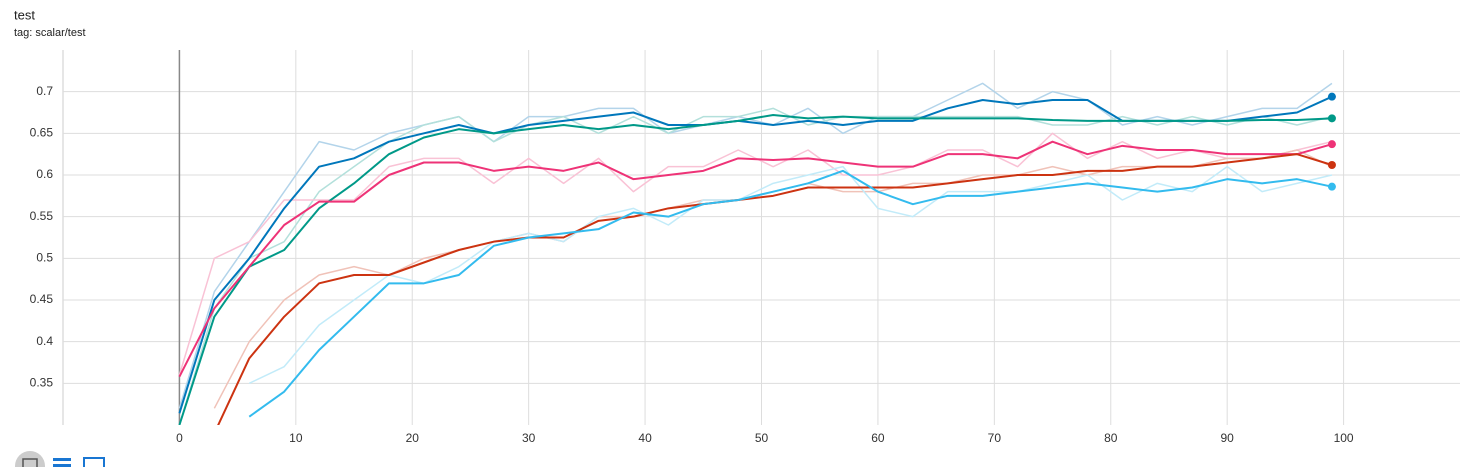  Describe the element at coordinates (44, 174) in the screenshot. I see `y-tick-label: 0.6` at that location.